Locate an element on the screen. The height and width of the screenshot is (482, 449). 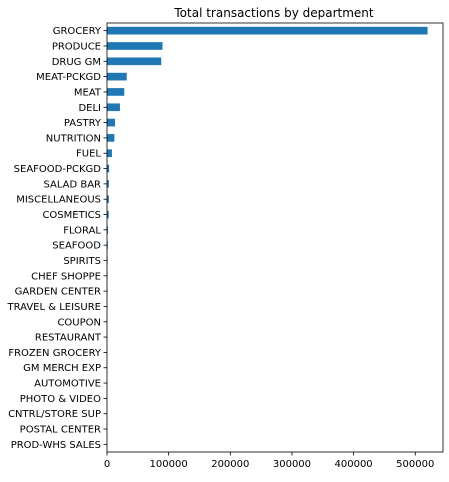
category-label-3: MEAT-PCKGD is located at coordinates (68, 77).